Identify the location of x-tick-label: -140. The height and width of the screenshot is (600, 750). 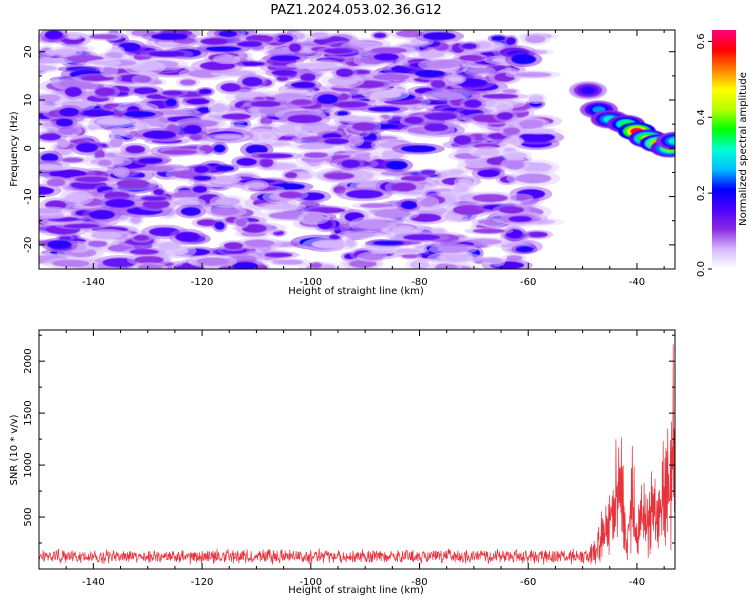
(93, 282).